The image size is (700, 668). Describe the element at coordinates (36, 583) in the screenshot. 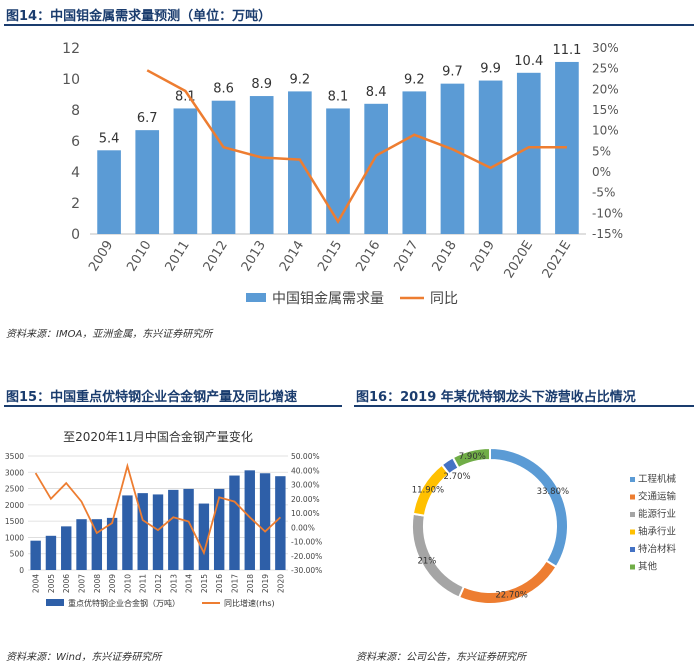

I see `x-tick-label: 2004` at that location.